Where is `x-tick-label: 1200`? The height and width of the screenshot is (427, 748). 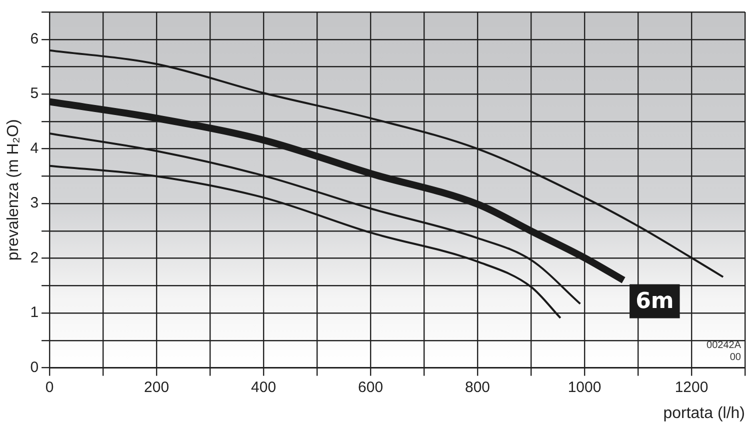
x-tick-label: 1200 is located at coordinates (691, 387).